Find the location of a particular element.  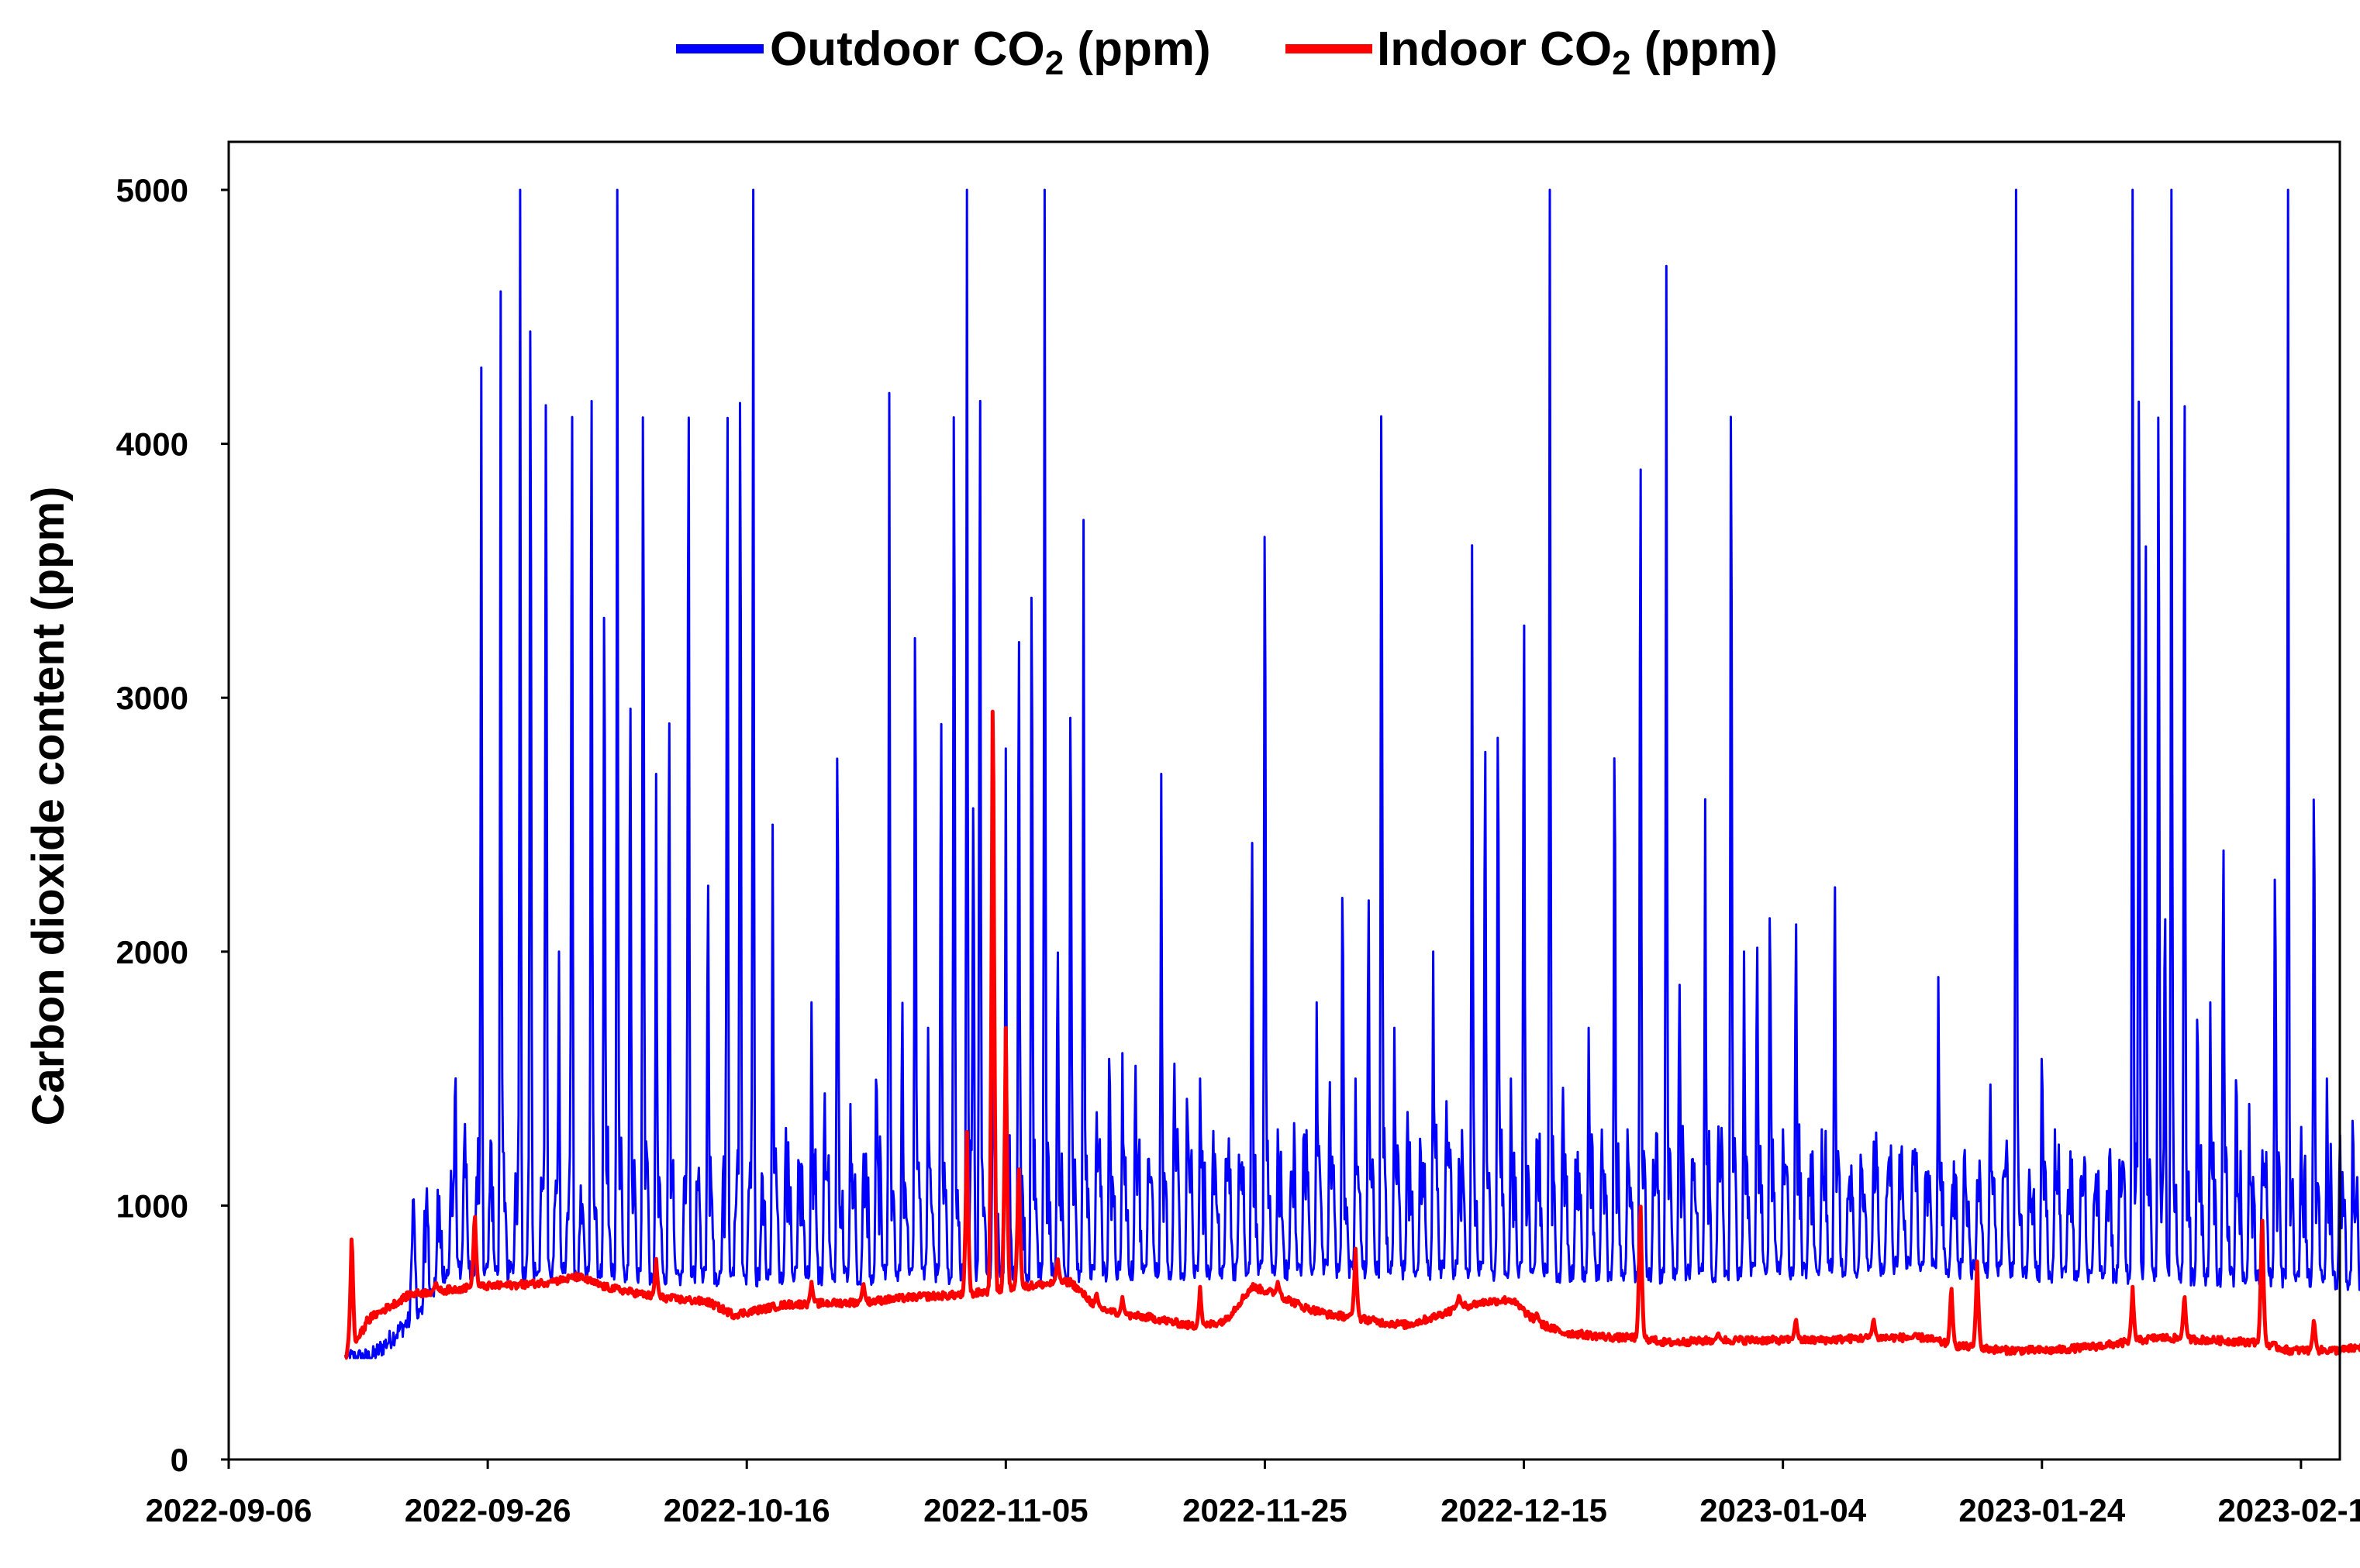

y-axis: 0 1000 2000 3000 4000 5000 is located at coordinates (172, 825).